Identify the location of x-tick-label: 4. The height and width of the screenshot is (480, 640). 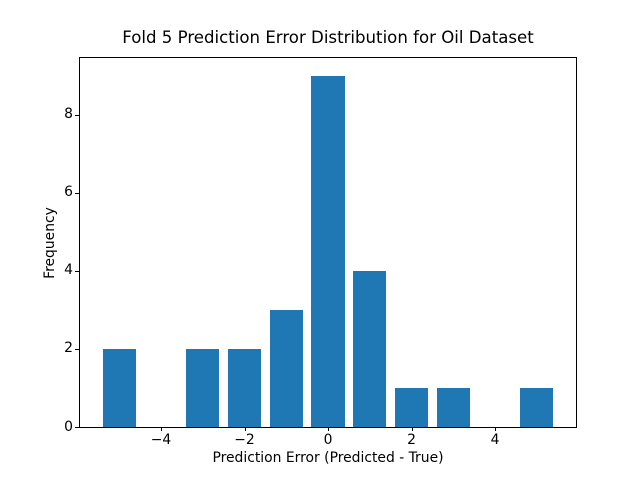
(495, 440).